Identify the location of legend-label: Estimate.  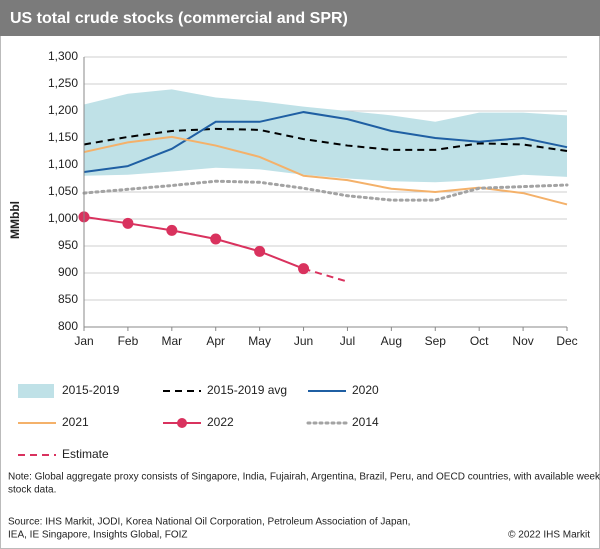
(85, 454).